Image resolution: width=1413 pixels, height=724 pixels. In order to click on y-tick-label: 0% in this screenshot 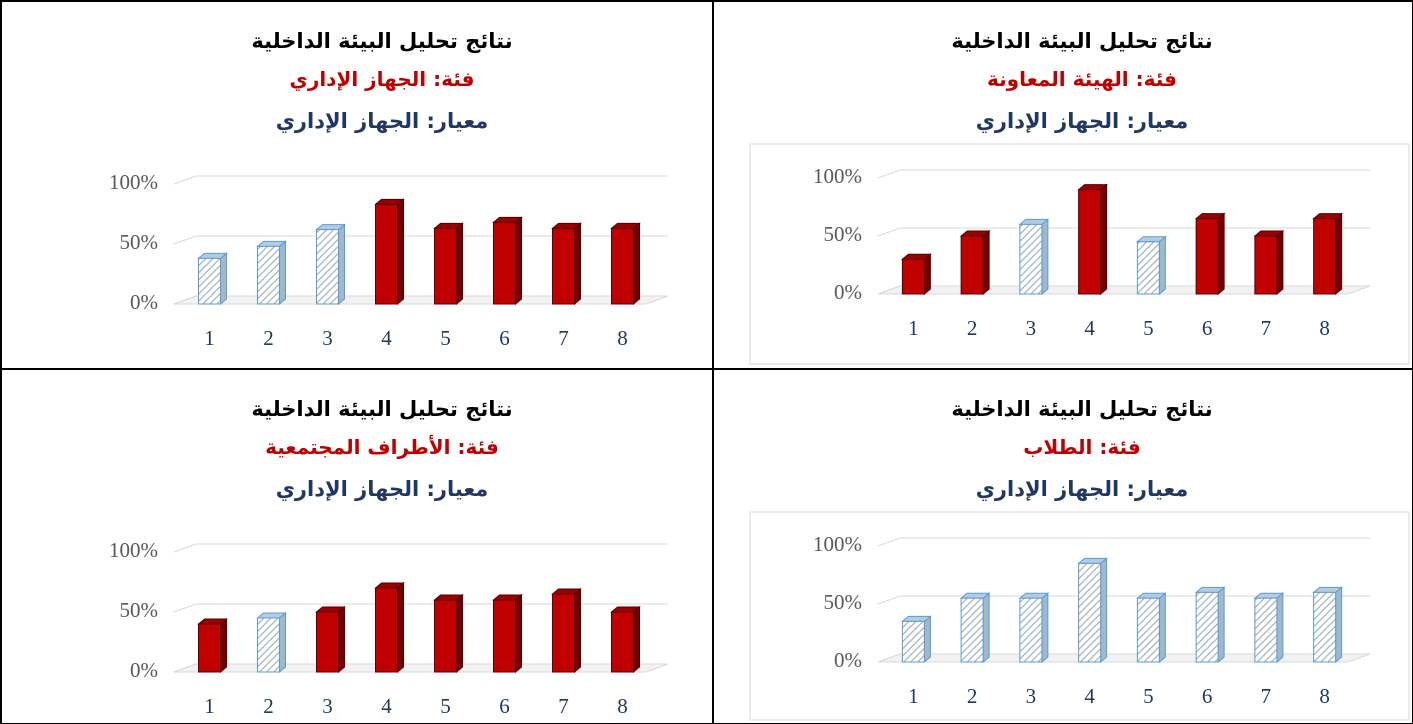, I will do `click(144, 302)`.